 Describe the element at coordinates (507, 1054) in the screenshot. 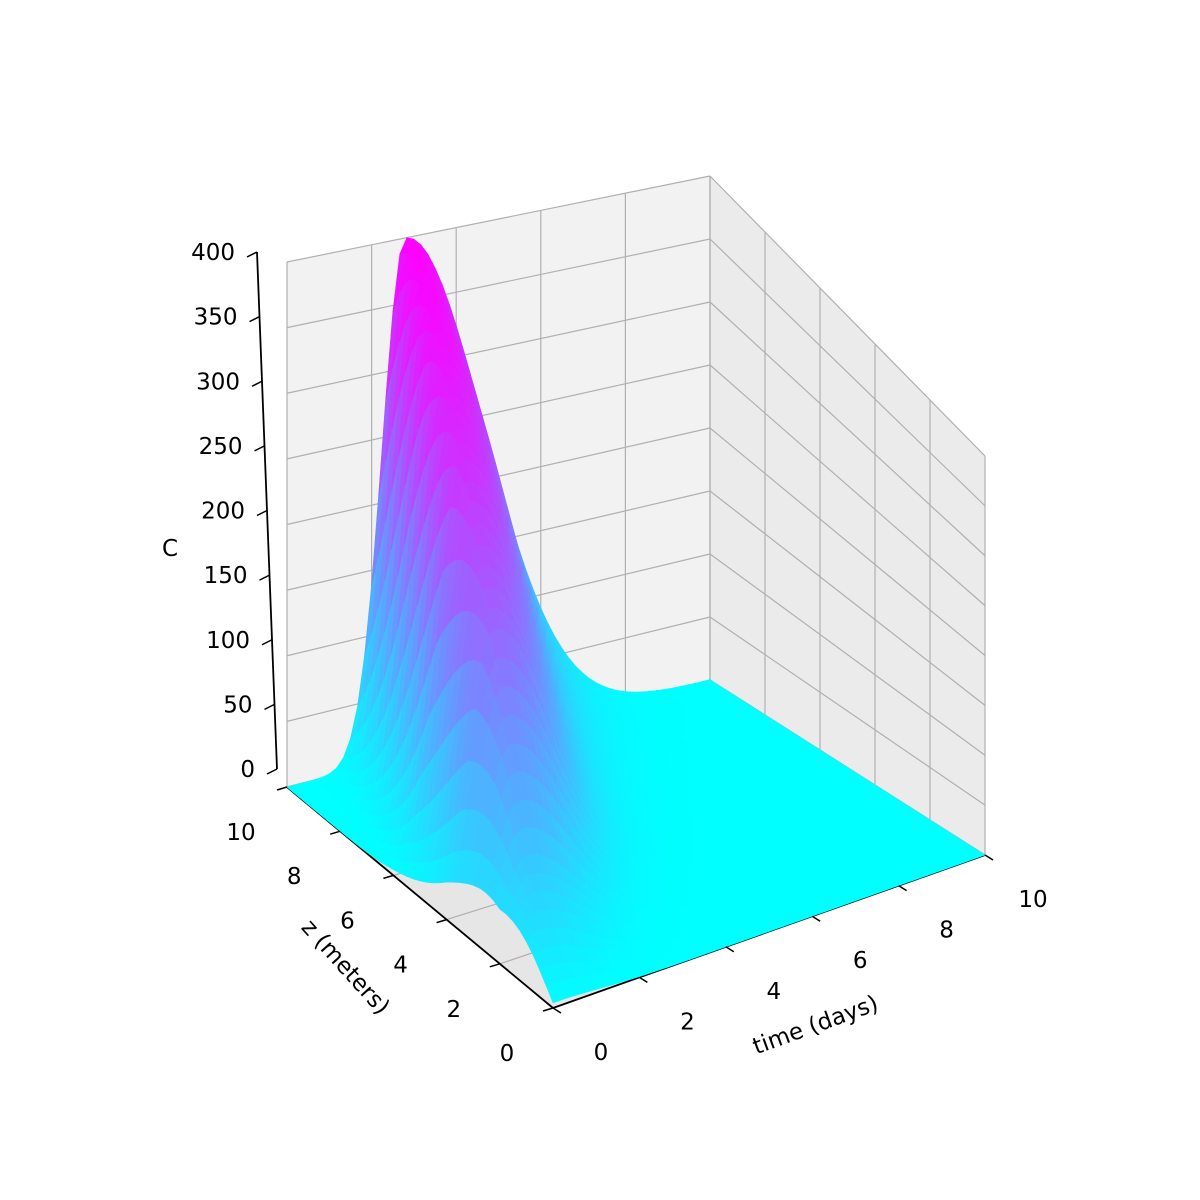

I see `y-tick-label: 0` at that location.